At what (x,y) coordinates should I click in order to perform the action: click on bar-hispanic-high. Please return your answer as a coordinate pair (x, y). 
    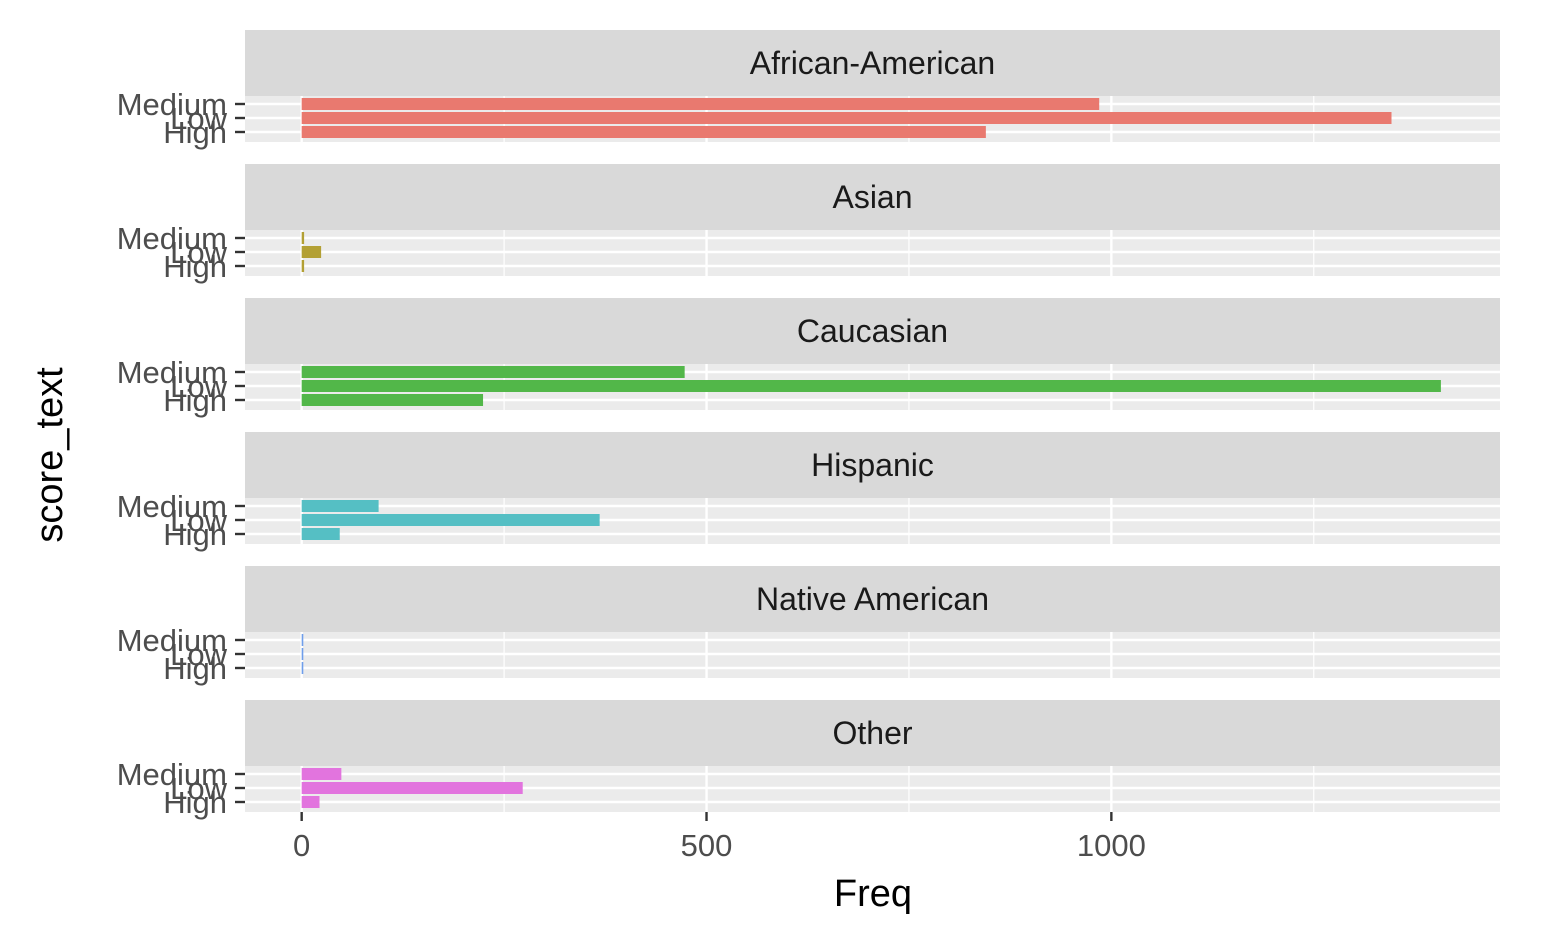
    Looking at the image, I should click on (320, 534).